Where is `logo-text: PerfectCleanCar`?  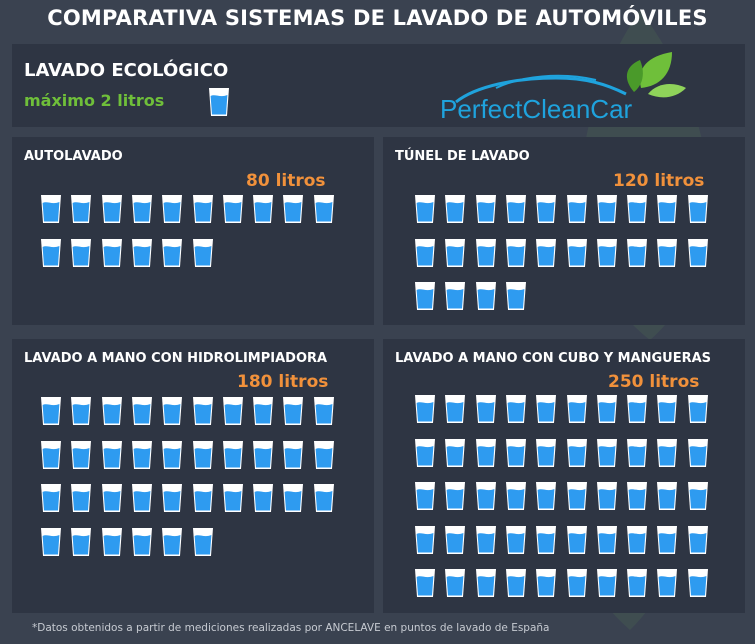 logo-text: PerfectCleanCar is located at coordinates (536, 109).